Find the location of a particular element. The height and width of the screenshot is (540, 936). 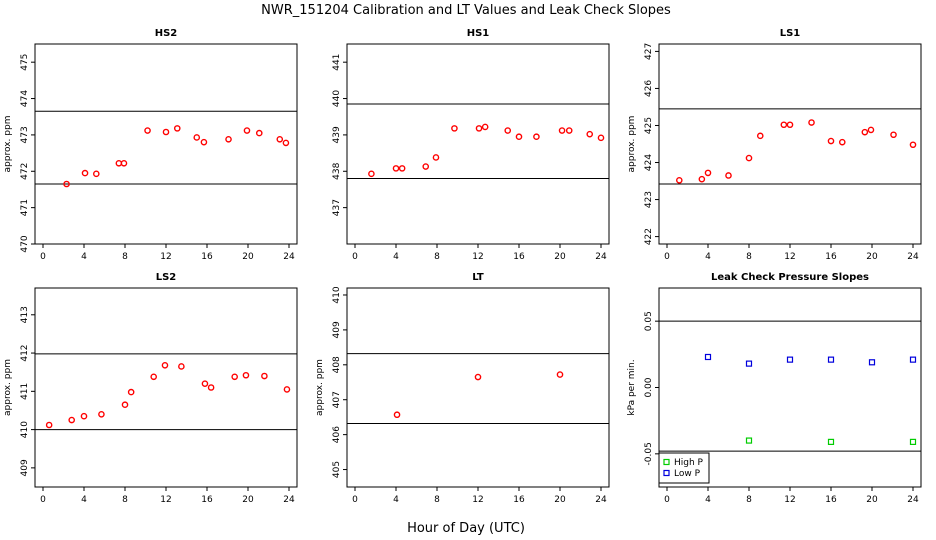

y-tick-label: 439 is located at coordinates (337, 134).